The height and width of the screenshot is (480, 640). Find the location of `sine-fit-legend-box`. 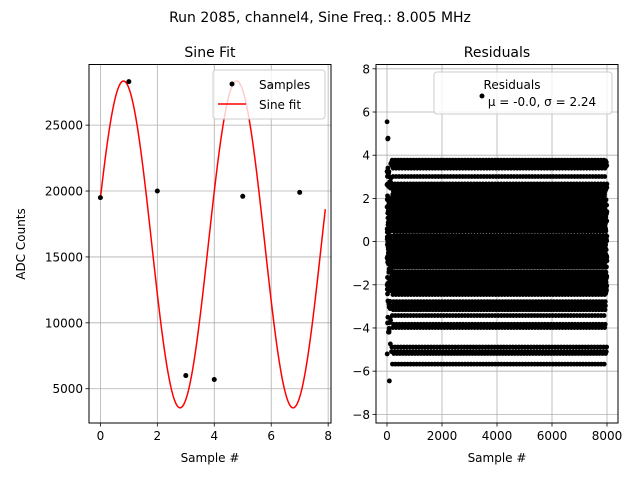

sine-fit-legend-box is located at coordinates (269, 94).